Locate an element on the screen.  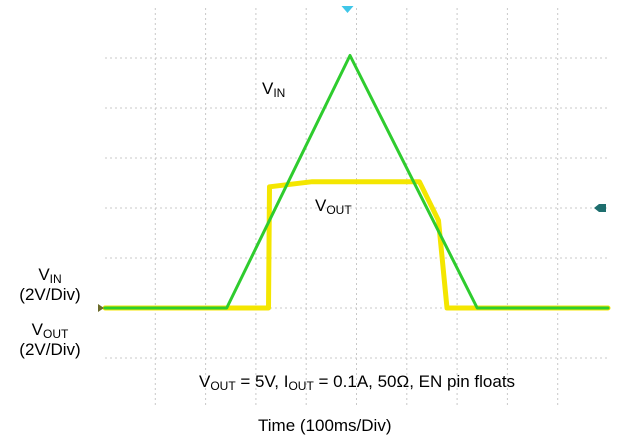
vin-channel-label: VIN (2V/Div) is located at coordinates (50, 285).